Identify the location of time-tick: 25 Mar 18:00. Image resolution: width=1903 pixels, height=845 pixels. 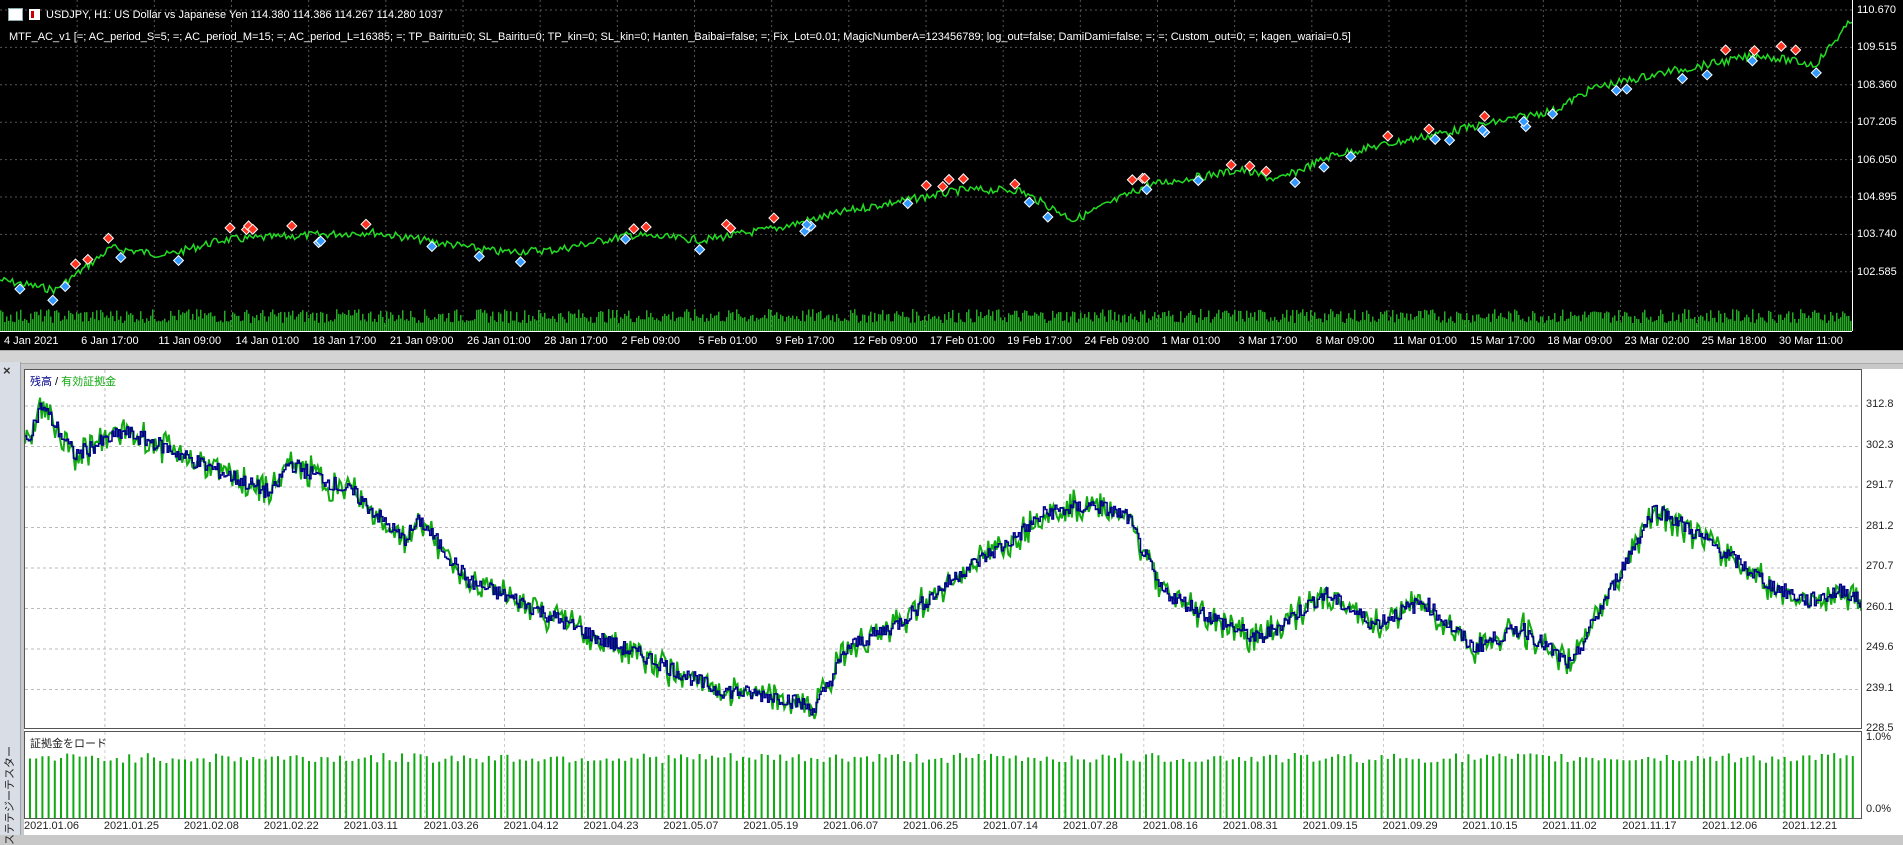
(1734, 341).